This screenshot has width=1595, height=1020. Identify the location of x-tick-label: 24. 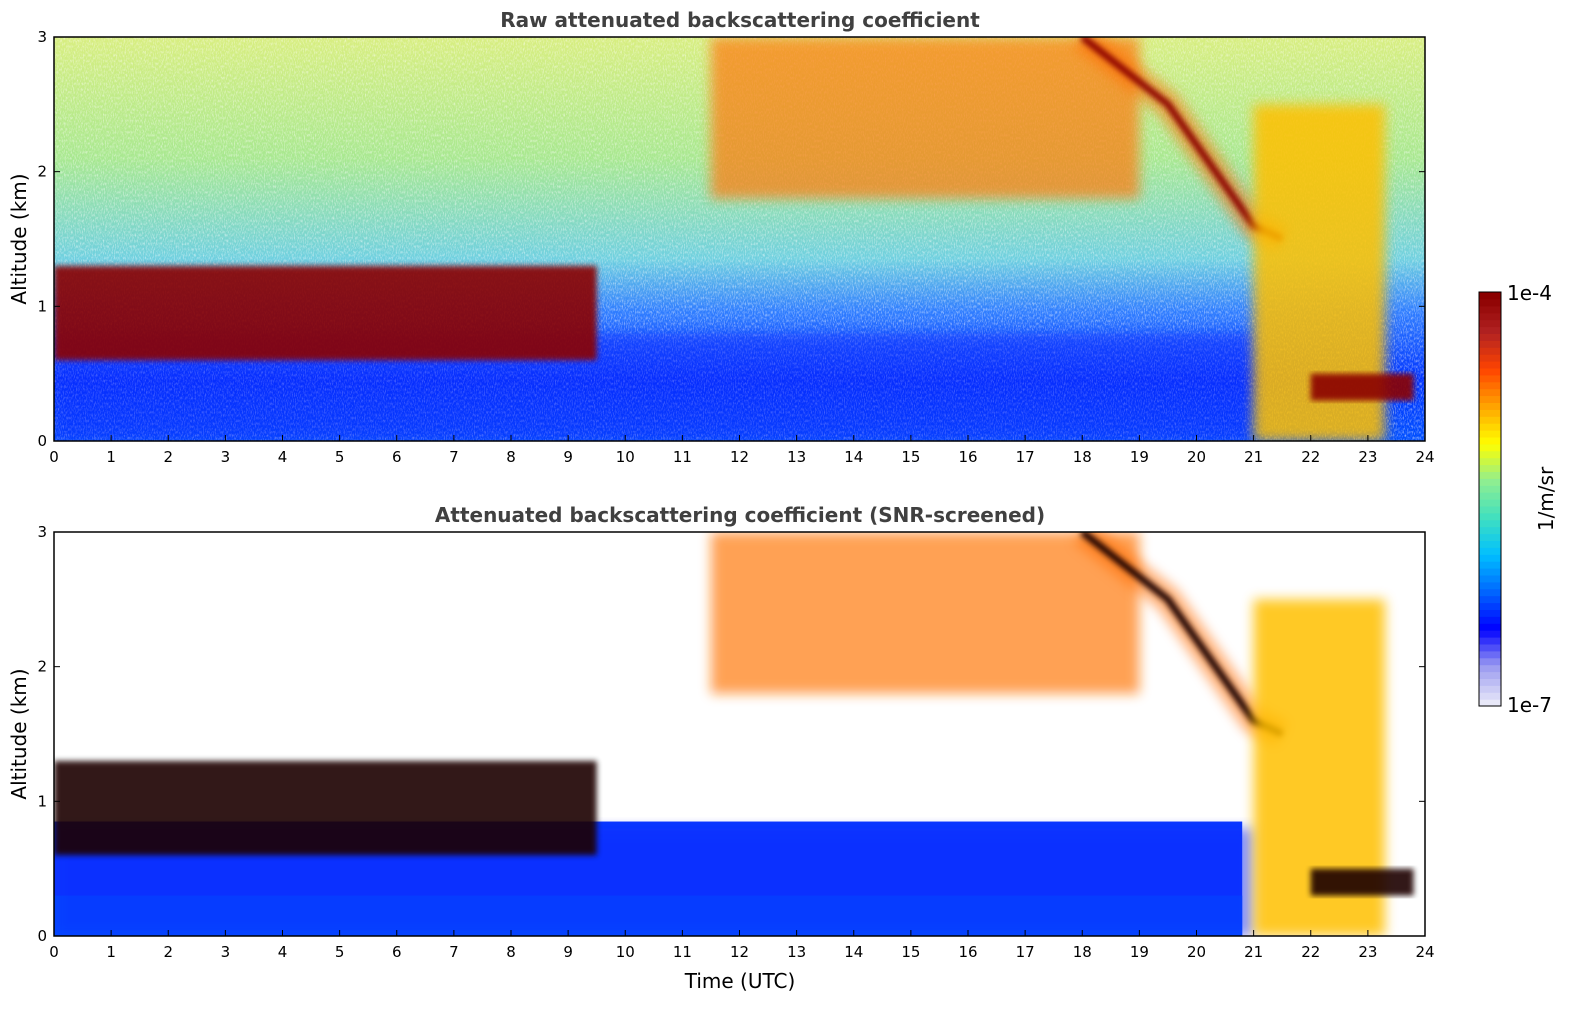
(1424, 952).